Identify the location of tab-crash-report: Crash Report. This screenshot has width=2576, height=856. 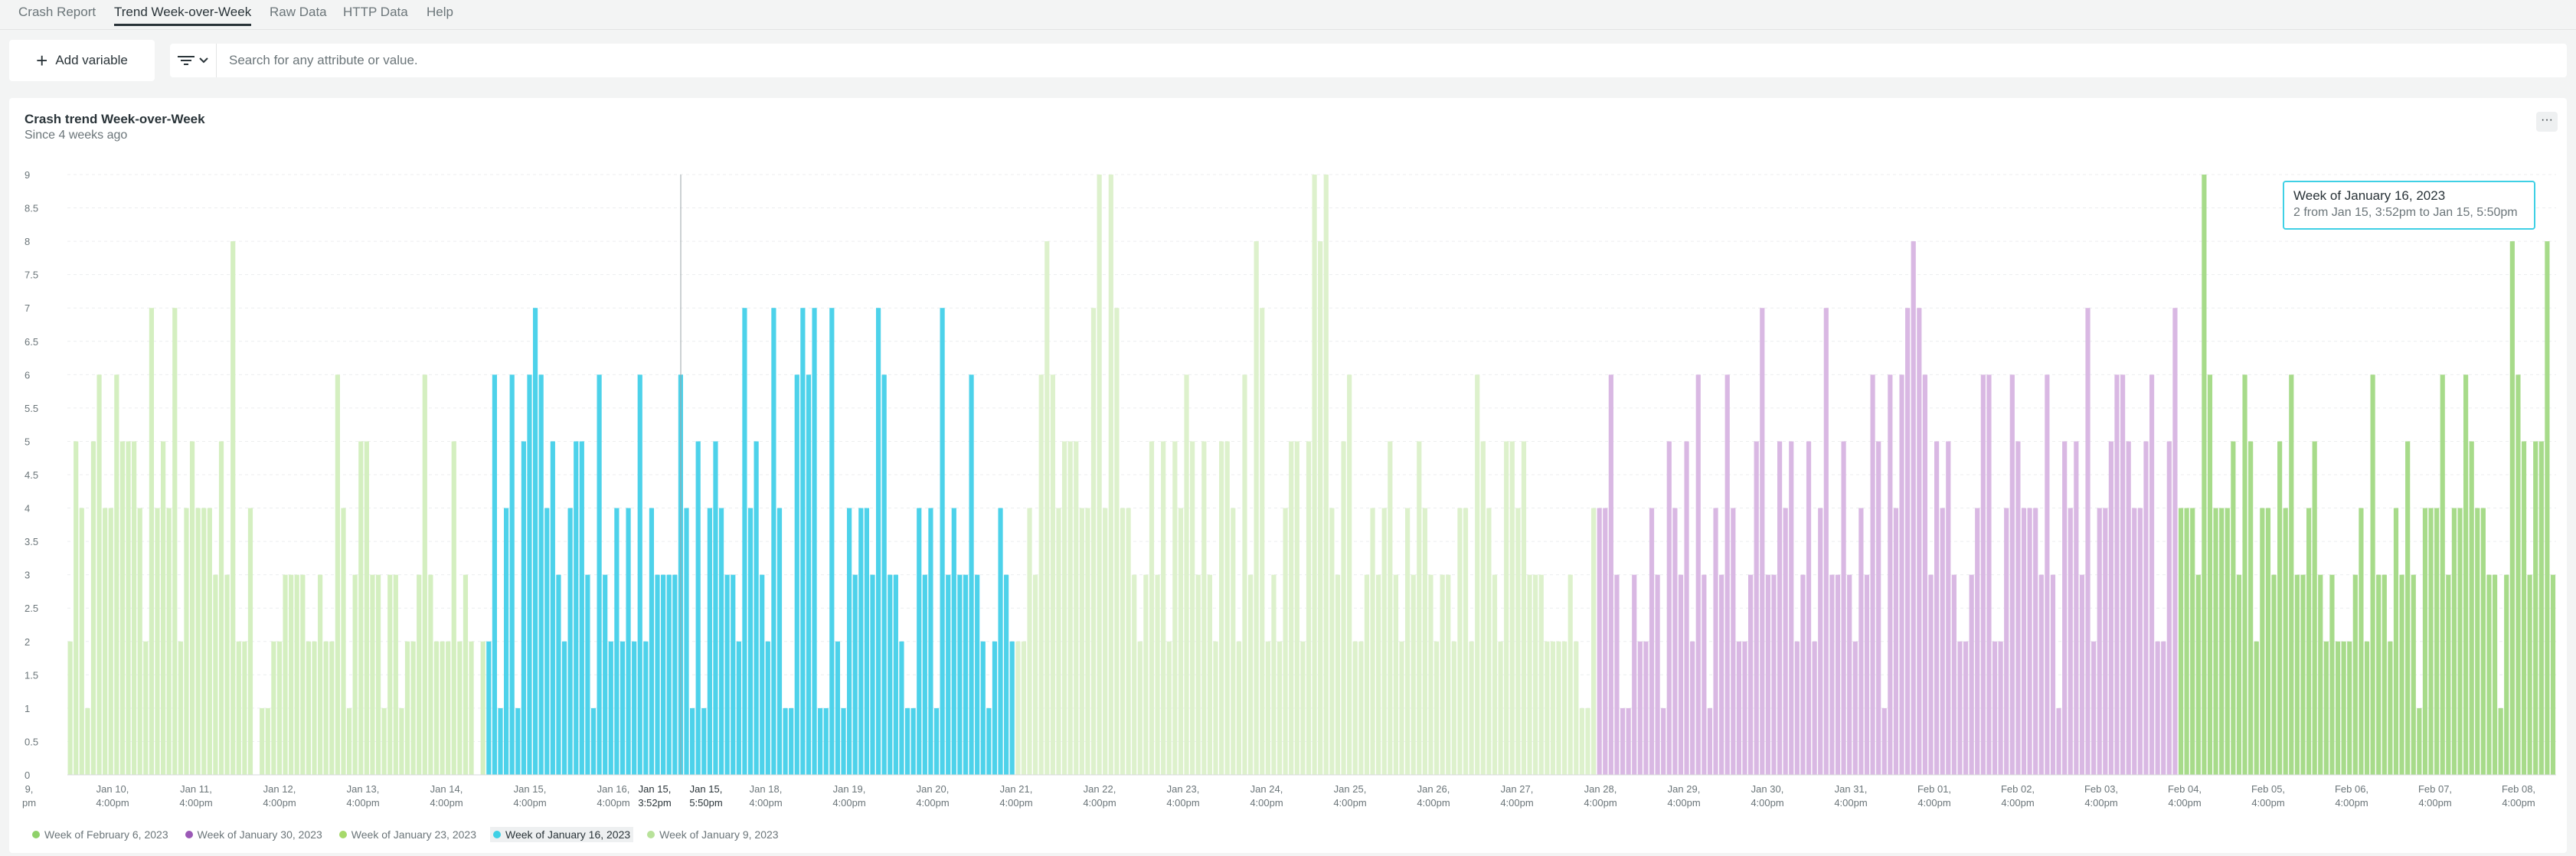
(57, 12).